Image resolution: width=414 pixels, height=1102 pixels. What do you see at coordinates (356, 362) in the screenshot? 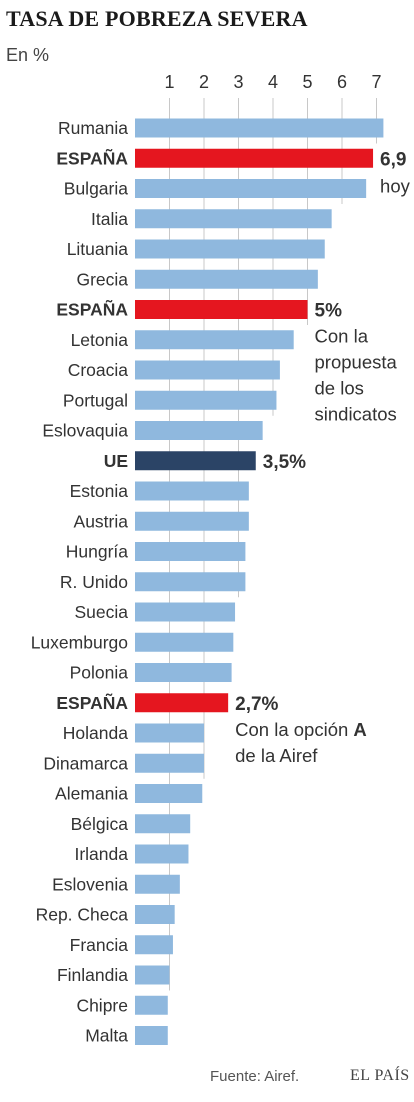
I see `annotation-note: propuesta` at bounding box center [356, 362].